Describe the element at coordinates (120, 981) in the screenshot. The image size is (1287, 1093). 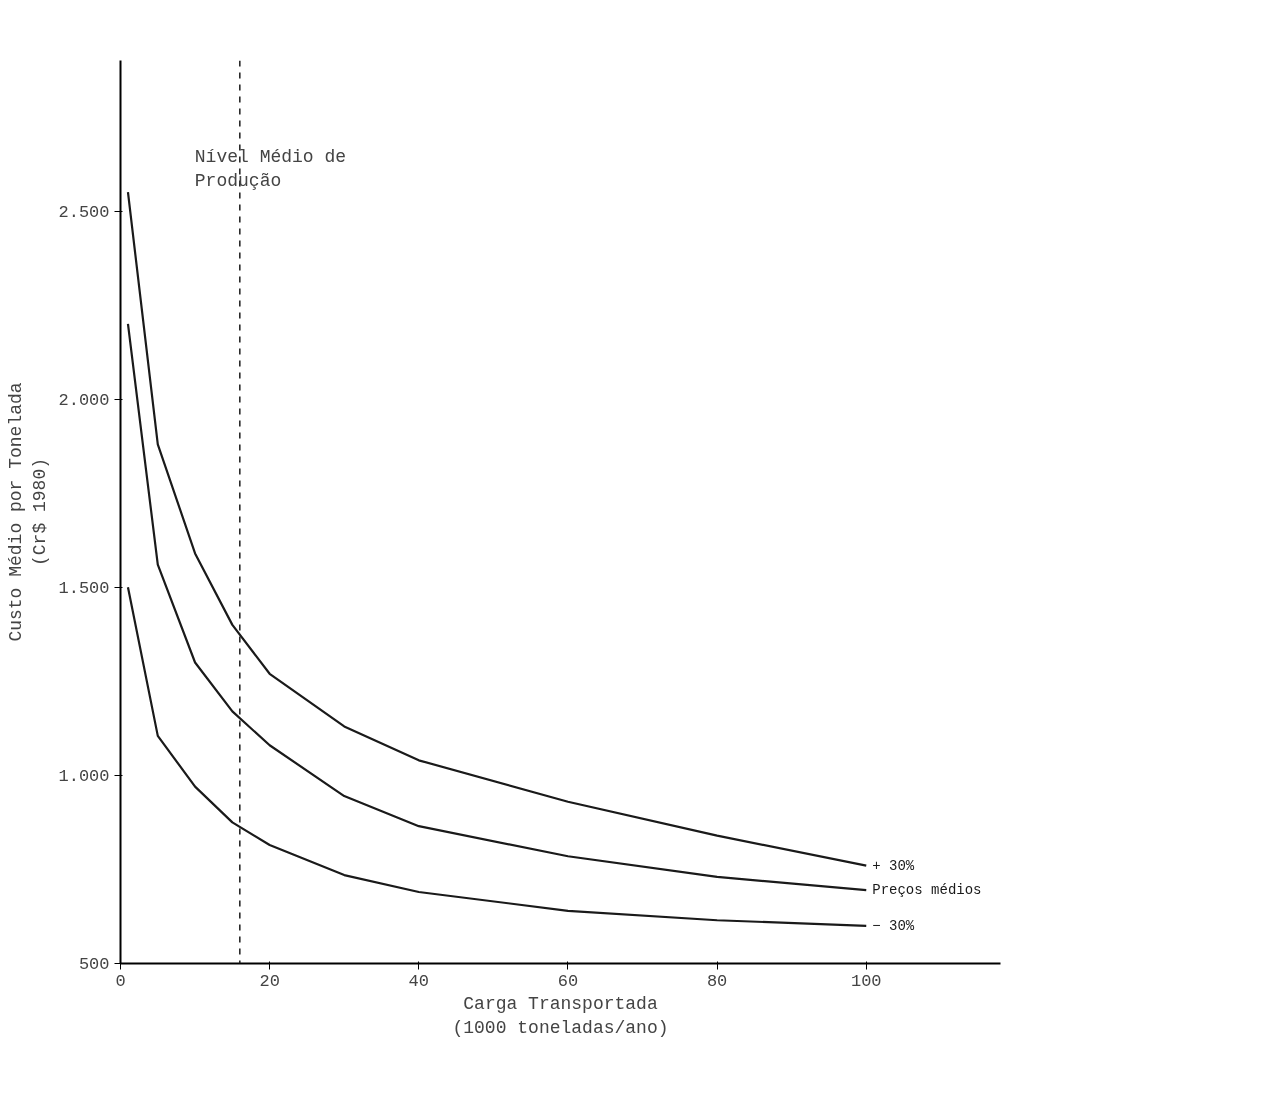
I see `x-tick-label: 0` at that location.